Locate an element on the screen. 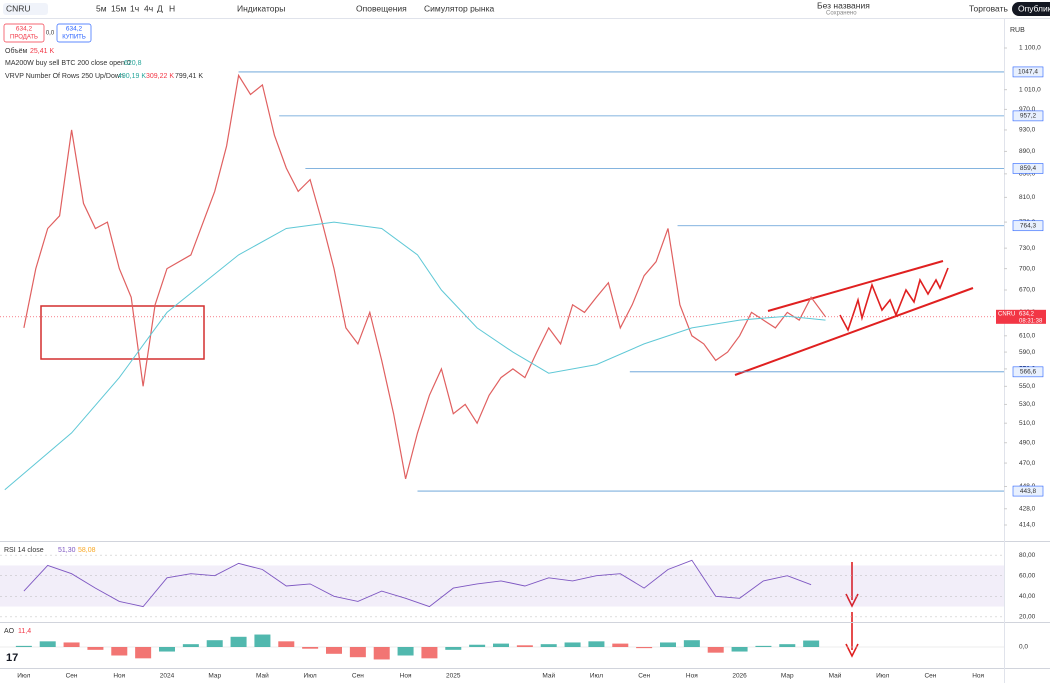 The image size is (1050, 688). layout-name: Без названия is located at coordinates (843, 5).